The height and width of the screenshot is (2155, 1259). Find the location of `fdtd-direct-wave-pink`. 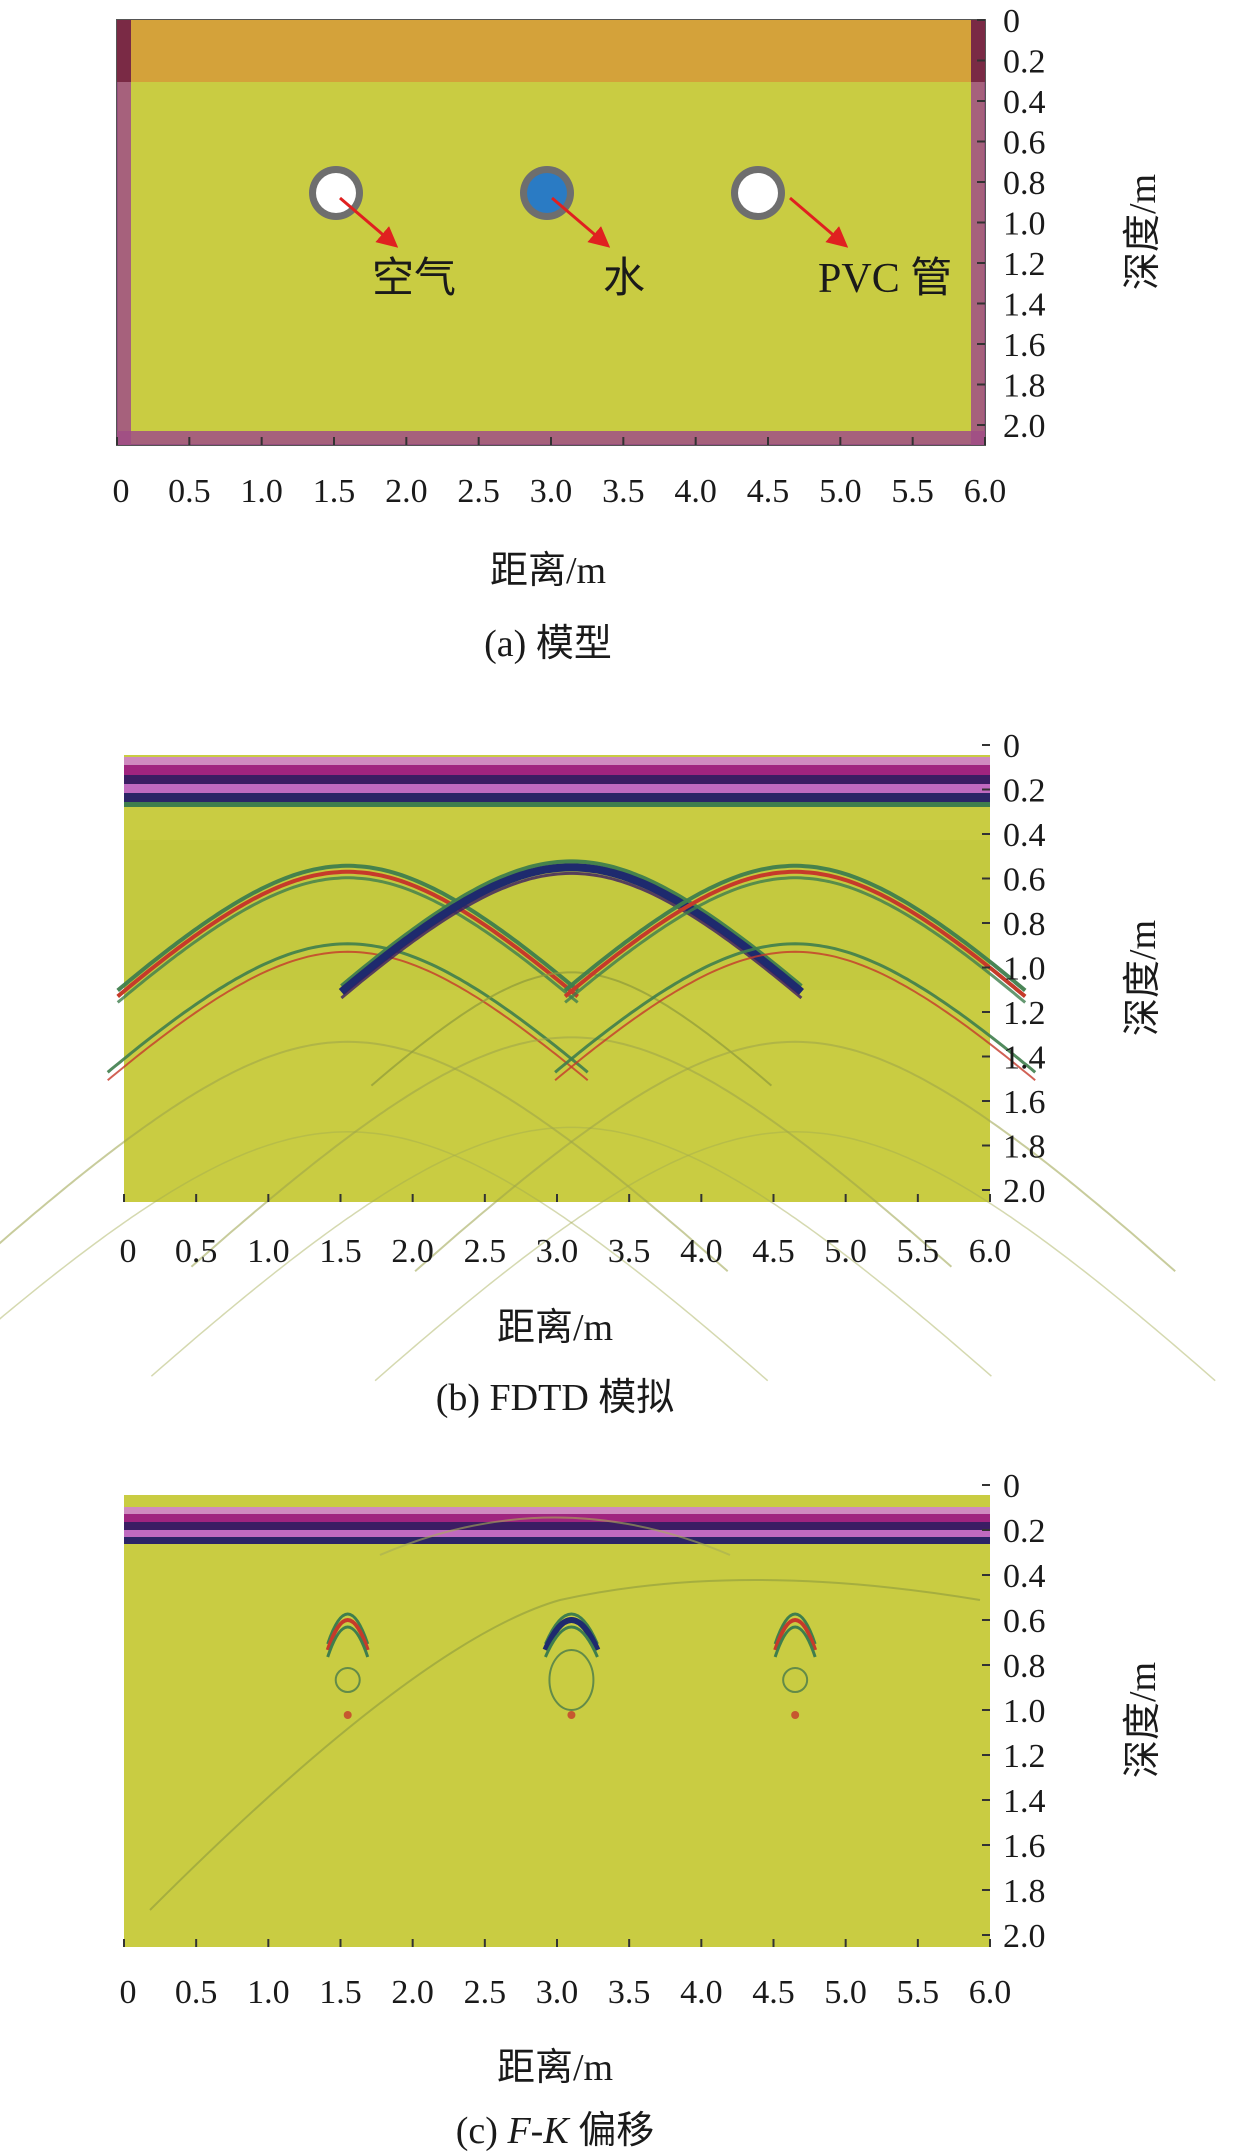

fdtd-direct-wave-pink is located at coordinates (557, 788).